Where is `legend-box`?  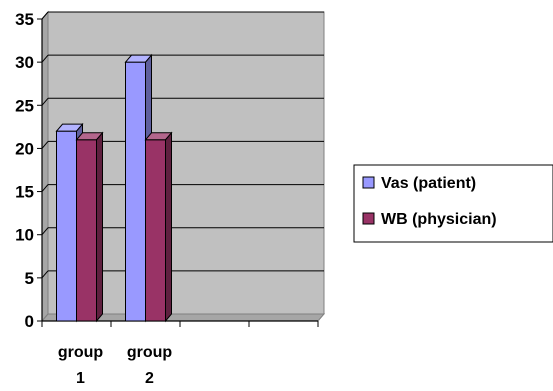 legend-box is located at coordinates (453, 203).